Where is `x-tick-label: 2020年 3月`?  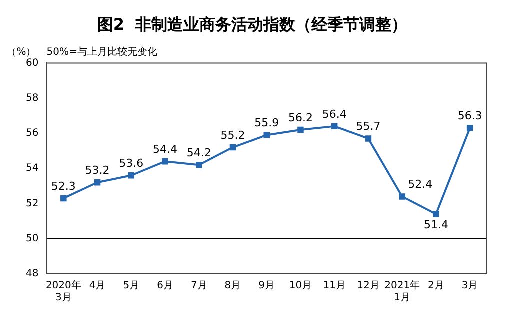
x-tick-label: 2020年 3月 is located at coordinates (64, 292).